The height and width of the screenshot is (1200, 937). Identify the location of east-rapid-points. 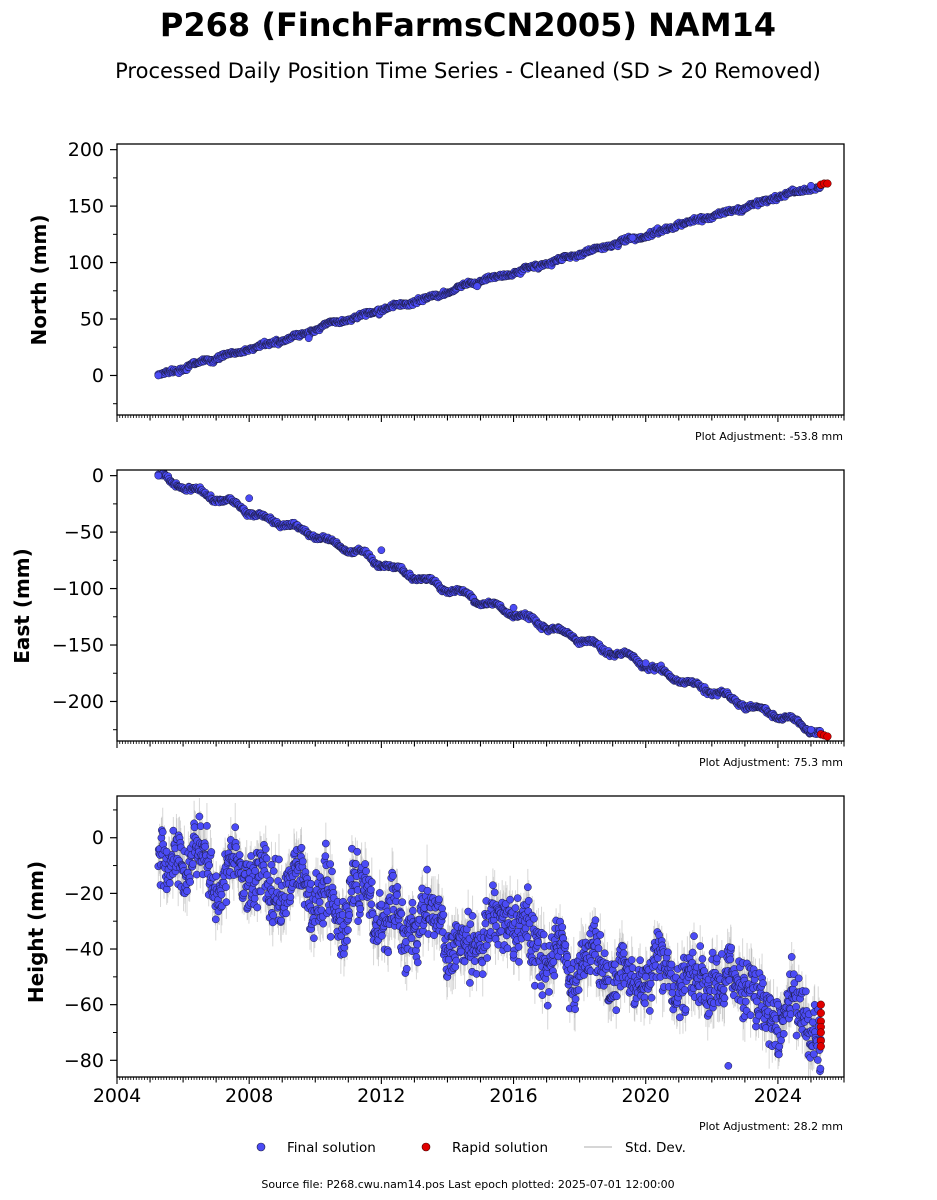
(824, 735).